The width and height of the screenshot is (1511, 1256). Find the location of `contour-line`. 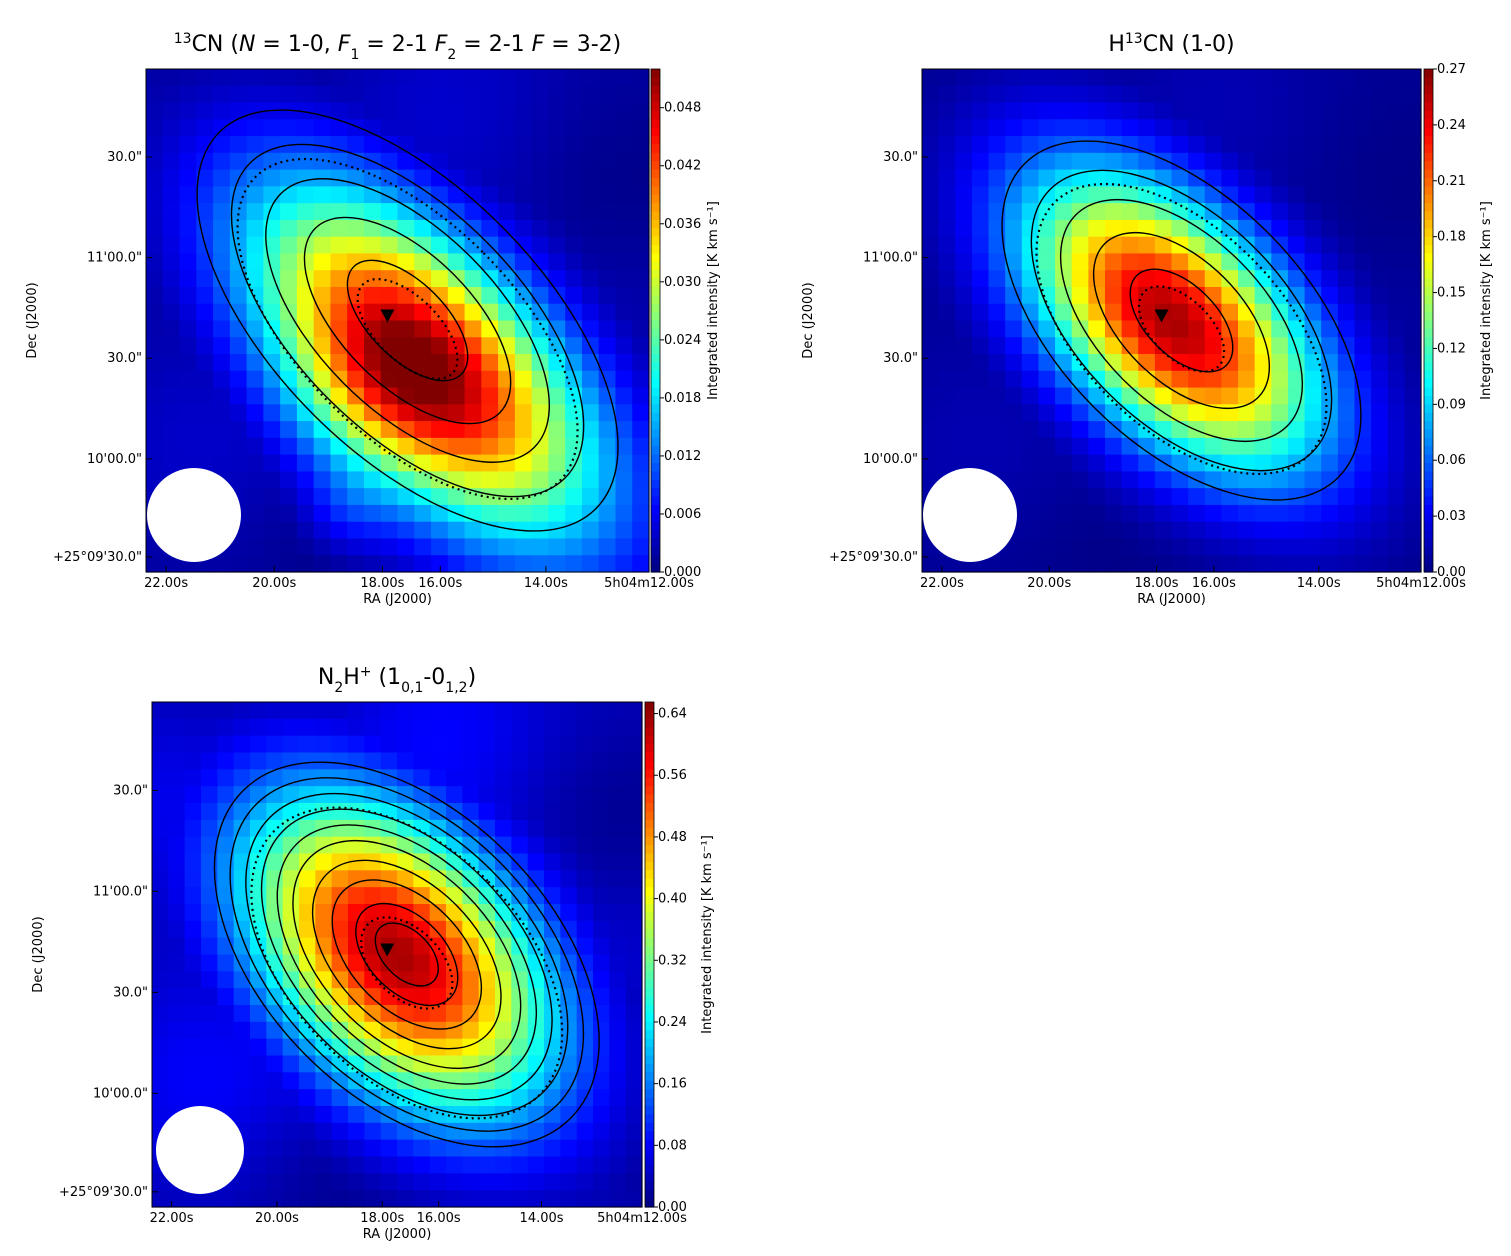

contour-line is located at coordinates (1181, 320).